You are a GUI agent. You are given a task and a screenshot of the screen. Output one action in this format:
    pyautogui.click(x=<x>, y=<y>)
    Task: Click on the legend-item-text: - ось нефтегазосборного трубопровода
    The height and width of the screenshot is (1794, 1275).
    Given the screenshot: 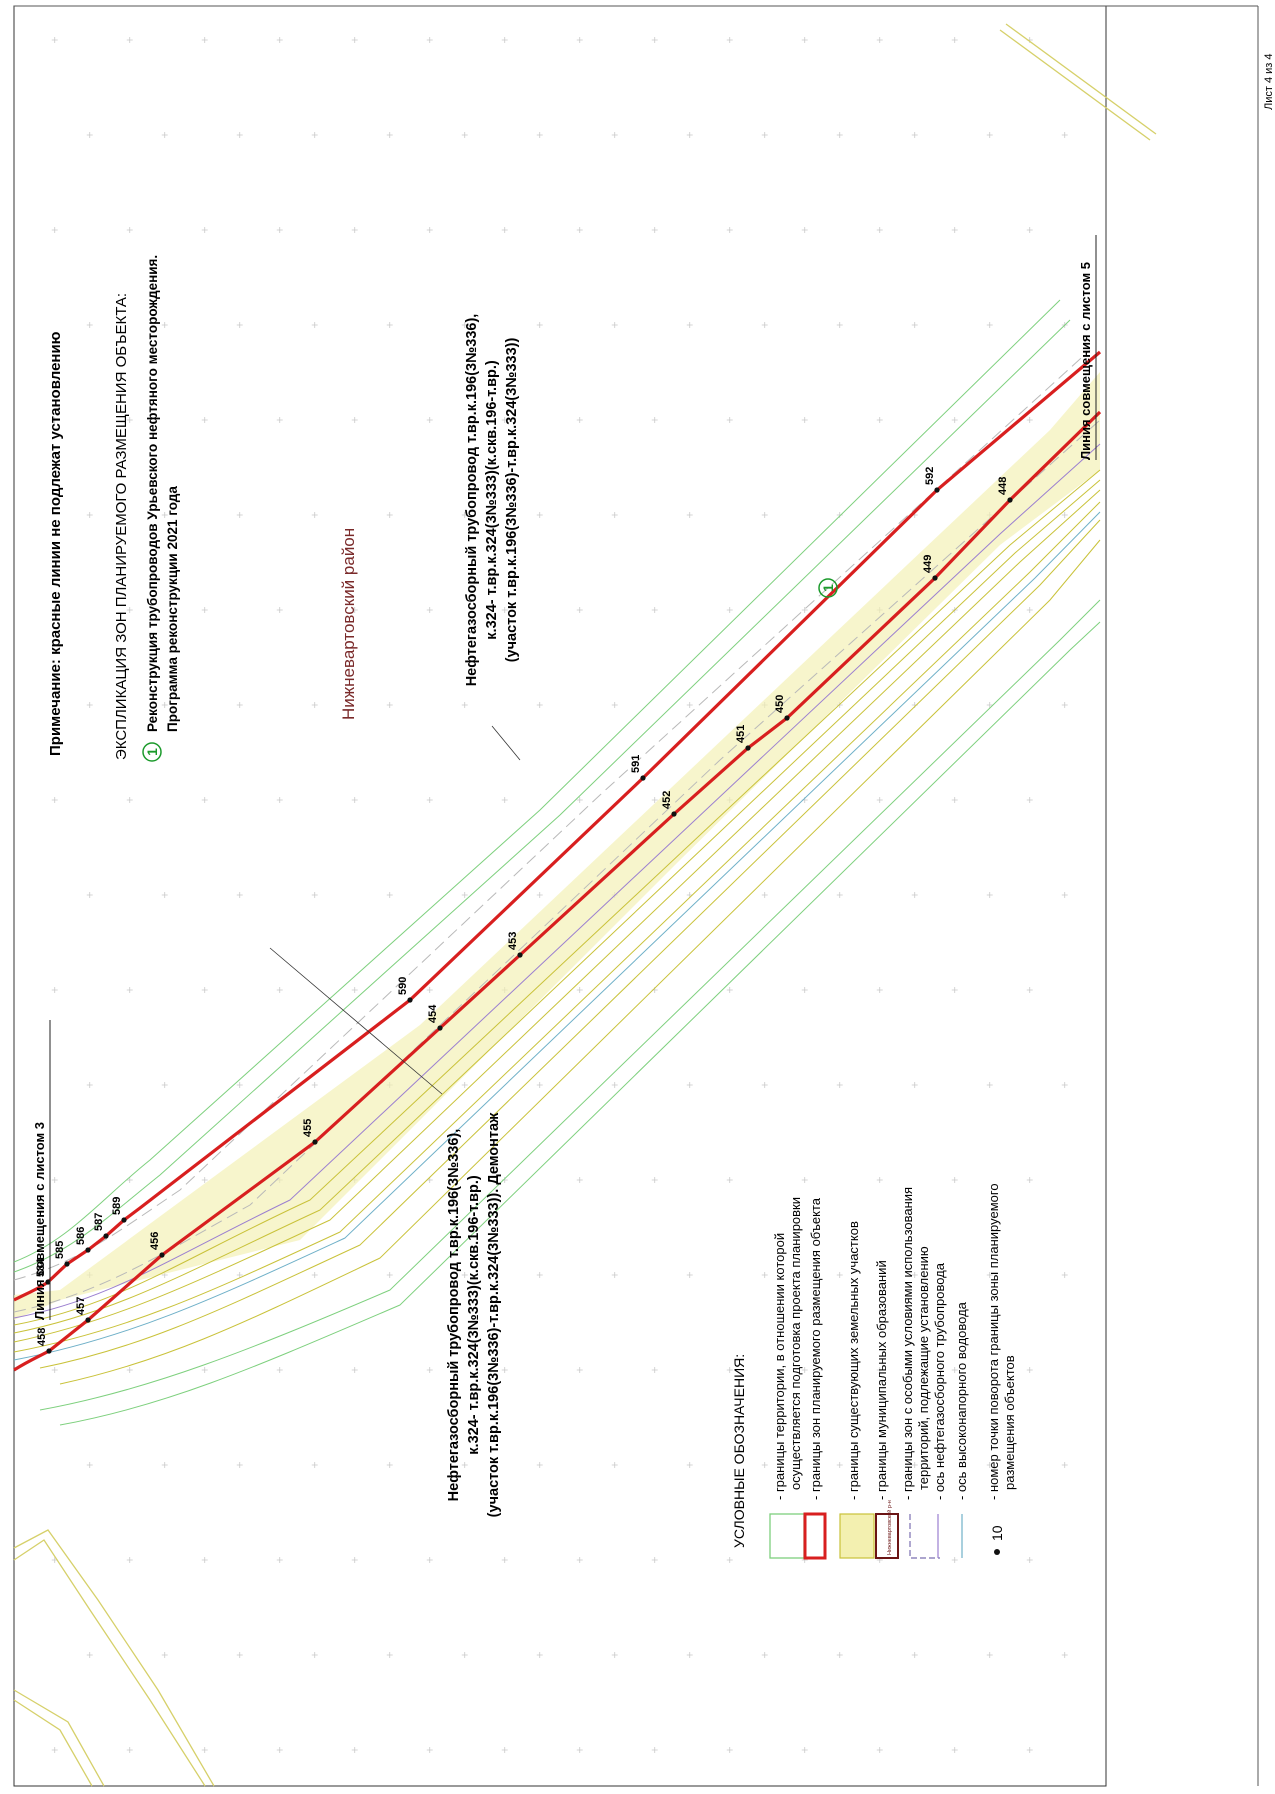 What is the action you would take?
    pyautogui.click(x=939, y=1381)
    